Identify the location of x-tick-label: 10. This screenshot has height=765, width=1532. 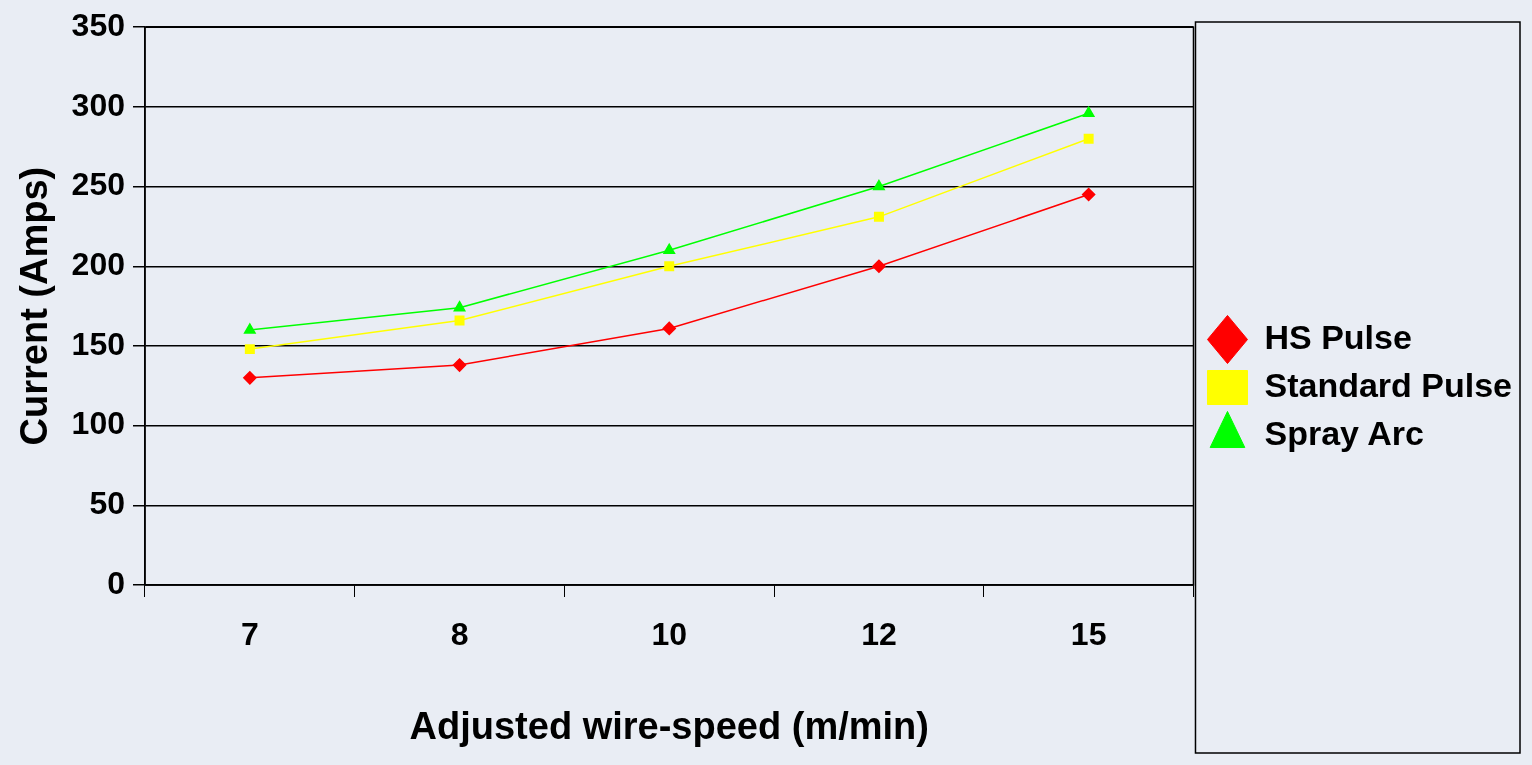
(669, 634).